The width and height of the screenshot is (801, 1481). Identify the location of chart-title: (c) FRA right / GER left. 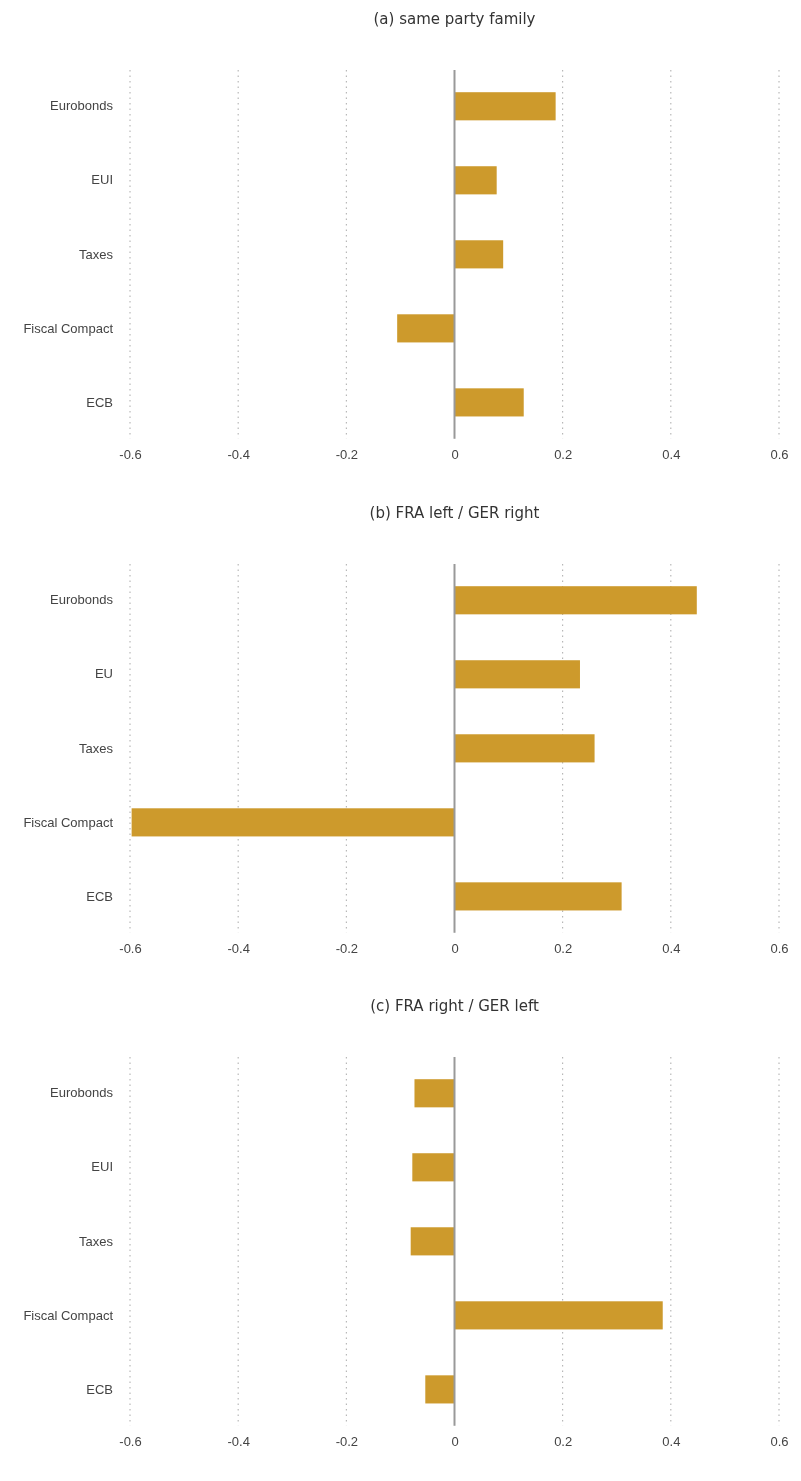
(454, 1006).